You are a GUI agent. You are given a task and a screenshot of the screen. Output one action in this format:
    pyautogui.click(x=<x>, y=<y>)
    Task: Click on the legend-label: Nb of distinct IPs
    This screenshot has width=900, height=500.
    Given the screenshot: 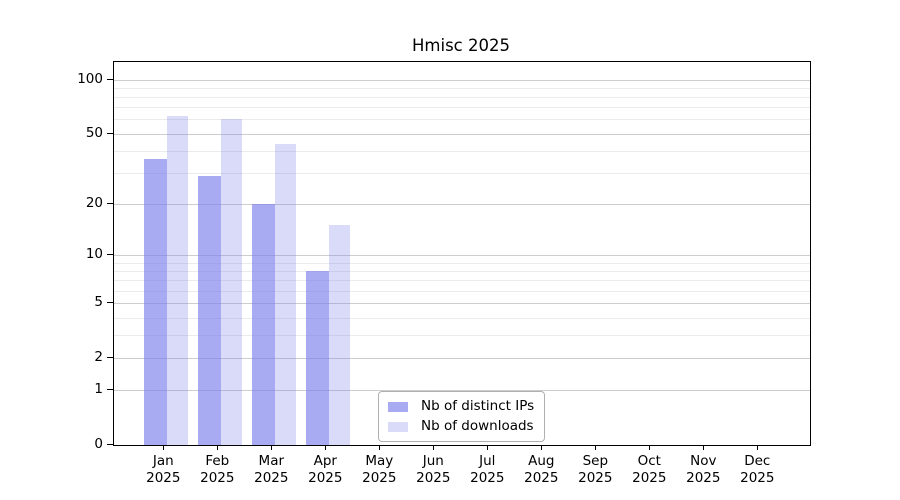 What is the action you would take?
    pyautogui.click(x=478, y=406)
    